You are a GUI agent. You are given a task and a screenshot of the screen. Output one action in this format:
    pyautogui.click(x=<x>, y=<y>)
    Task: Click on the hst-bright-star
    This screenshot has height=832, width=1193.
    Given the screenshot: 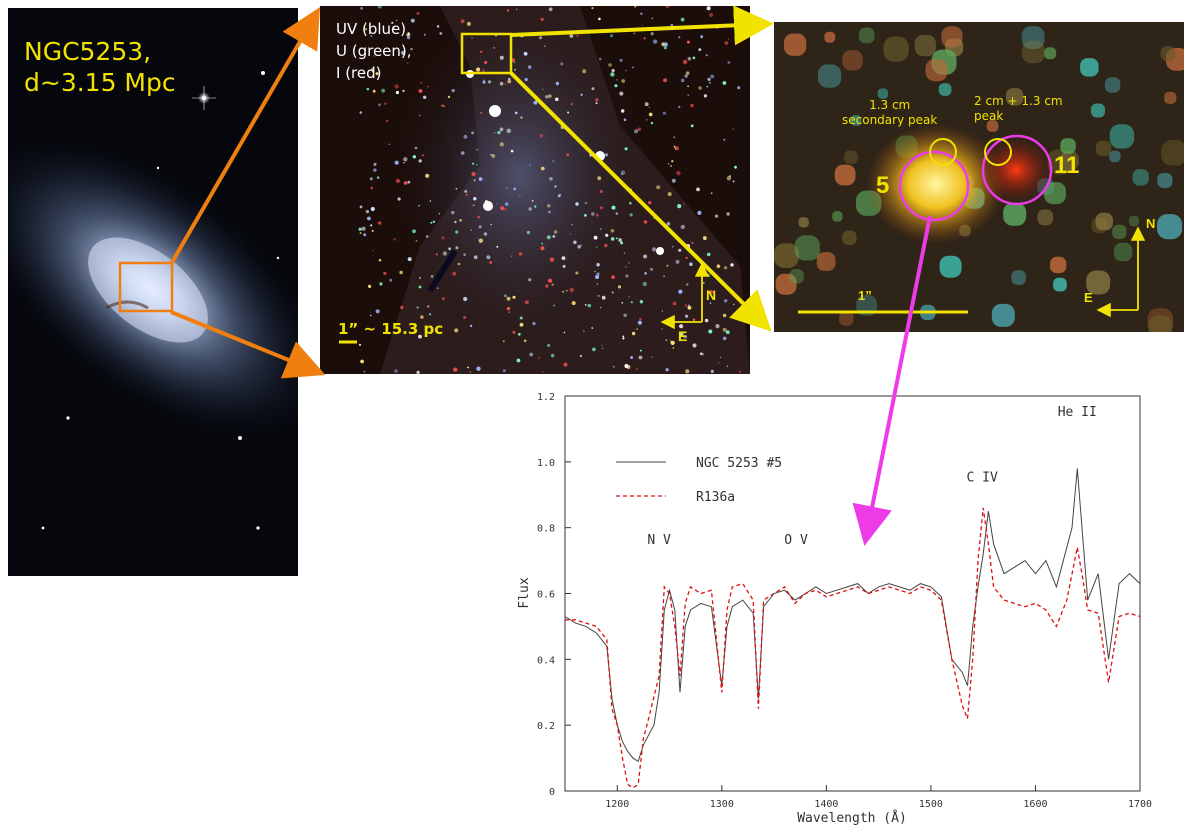 What is the action you would take?
    pyautogui.click(x=488, y=206)
    